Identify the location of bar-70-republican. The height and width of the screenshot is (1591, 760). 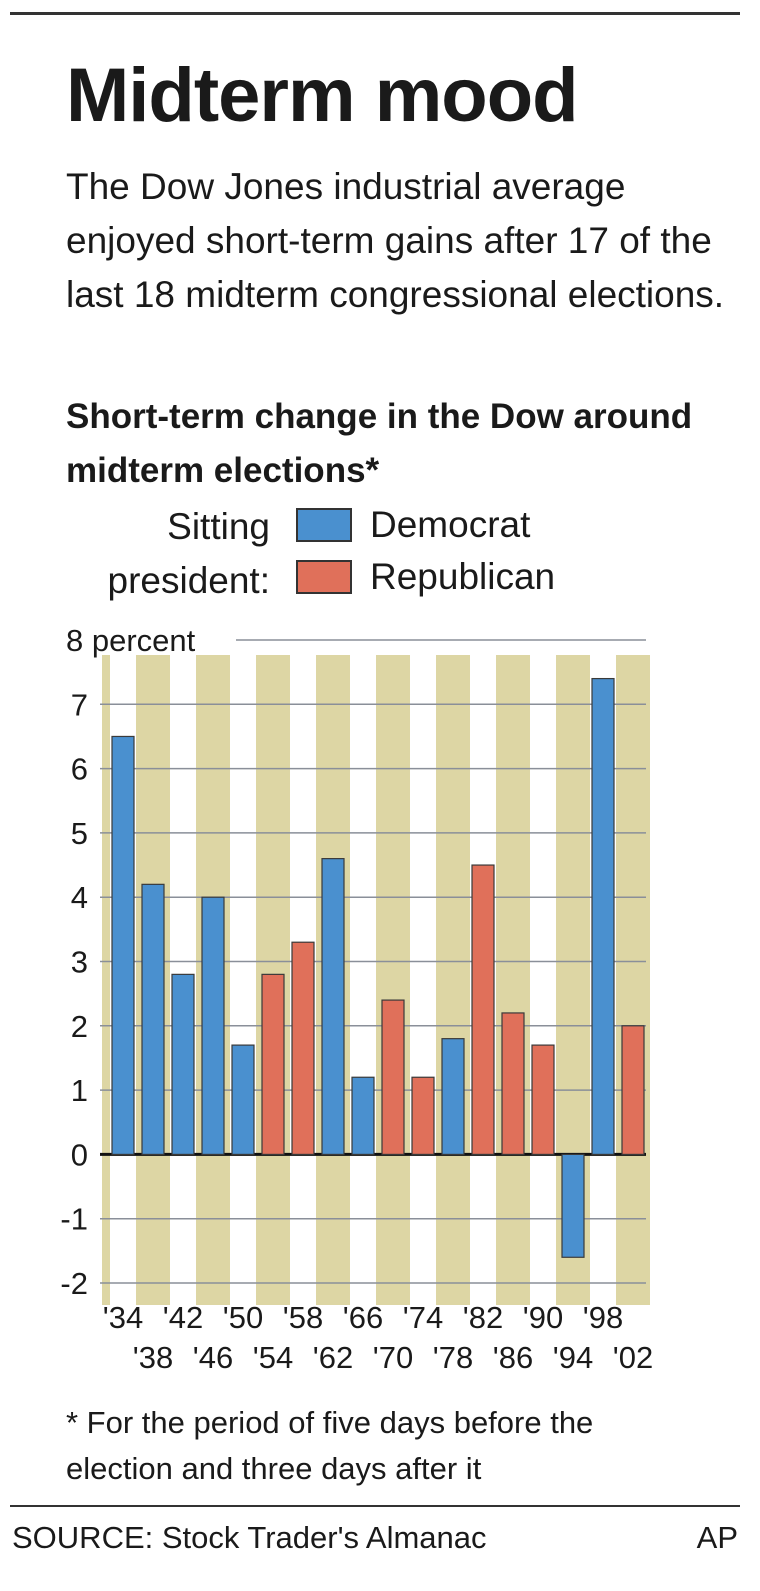
(393, 1077).